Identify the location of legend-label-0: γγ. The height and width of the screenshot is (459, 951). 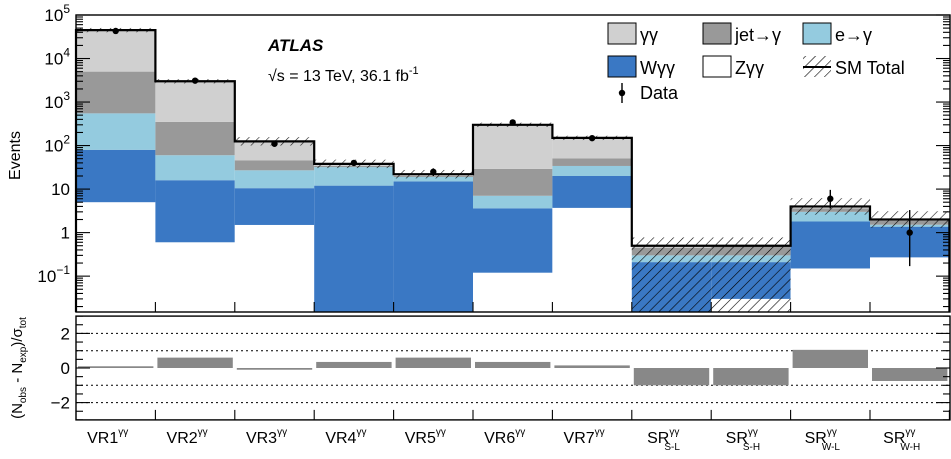
(649, 35).